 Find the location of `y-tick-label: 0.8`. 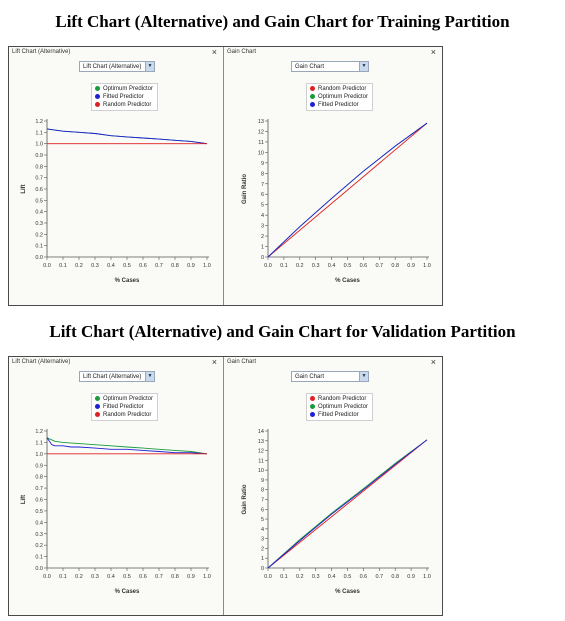

y-tick-label: 0.8 is located at coordinates (39, 167).